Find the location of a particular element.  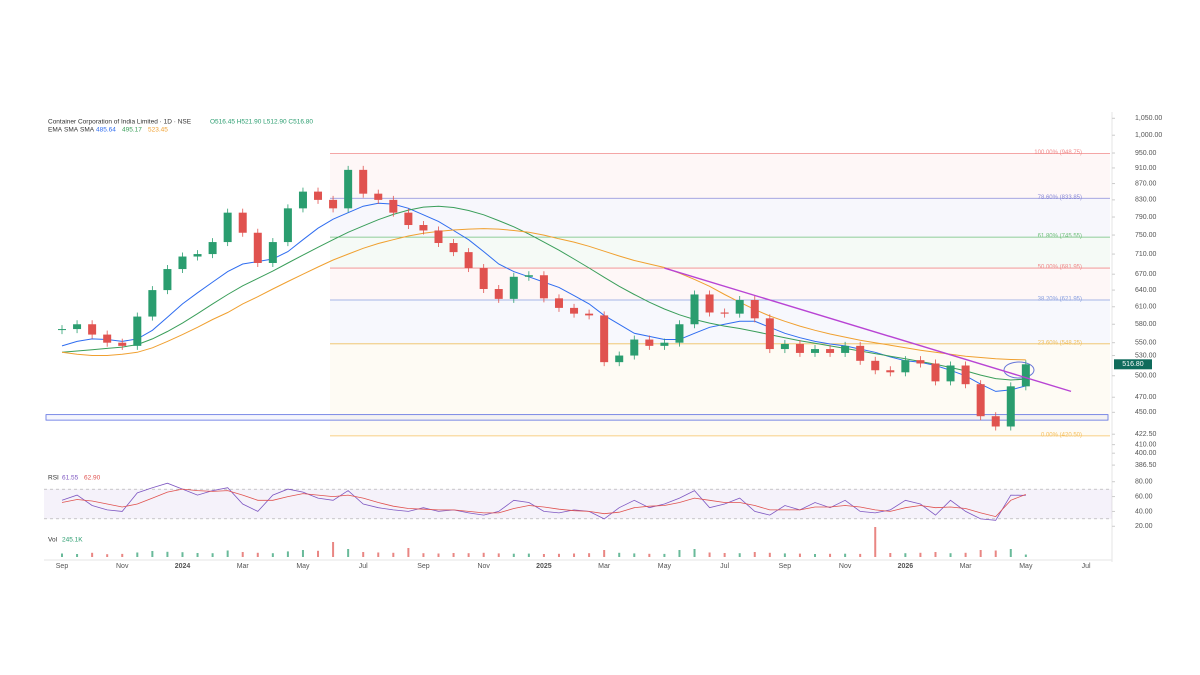

y-tick-label: 1,000.00 is located at coordinates (1148, 135).